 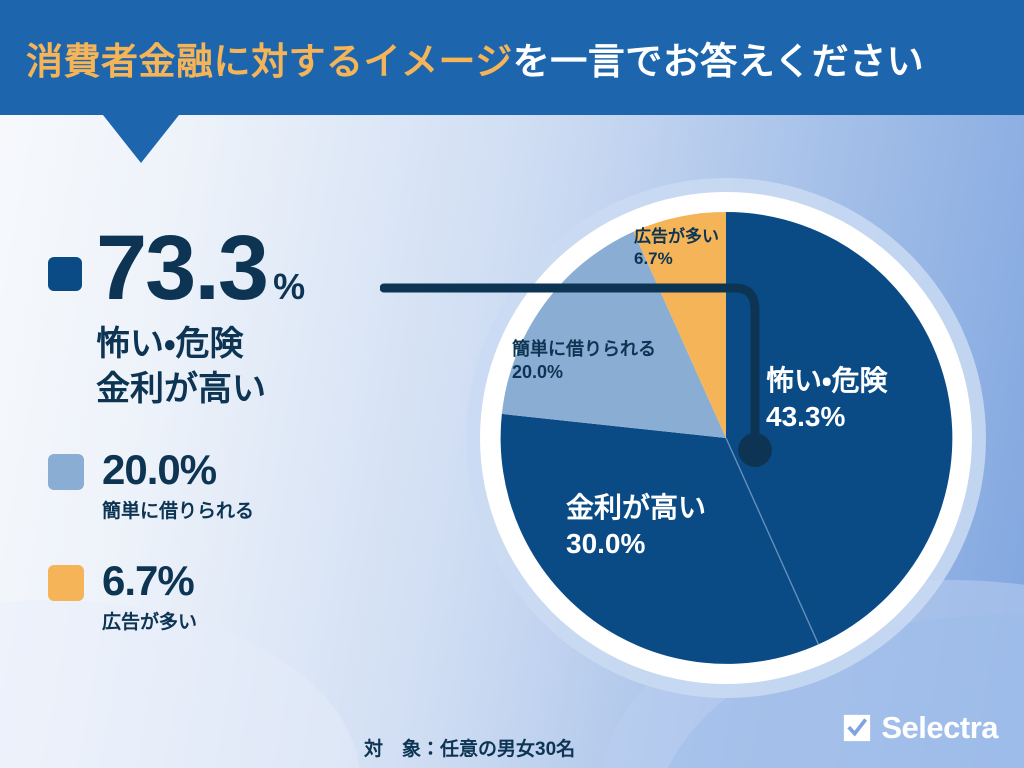 What do you see at coordinates (939, 727) in the screenshot?
I see `selectra-logo-text: Selectra` at bounding box center [939, 727].